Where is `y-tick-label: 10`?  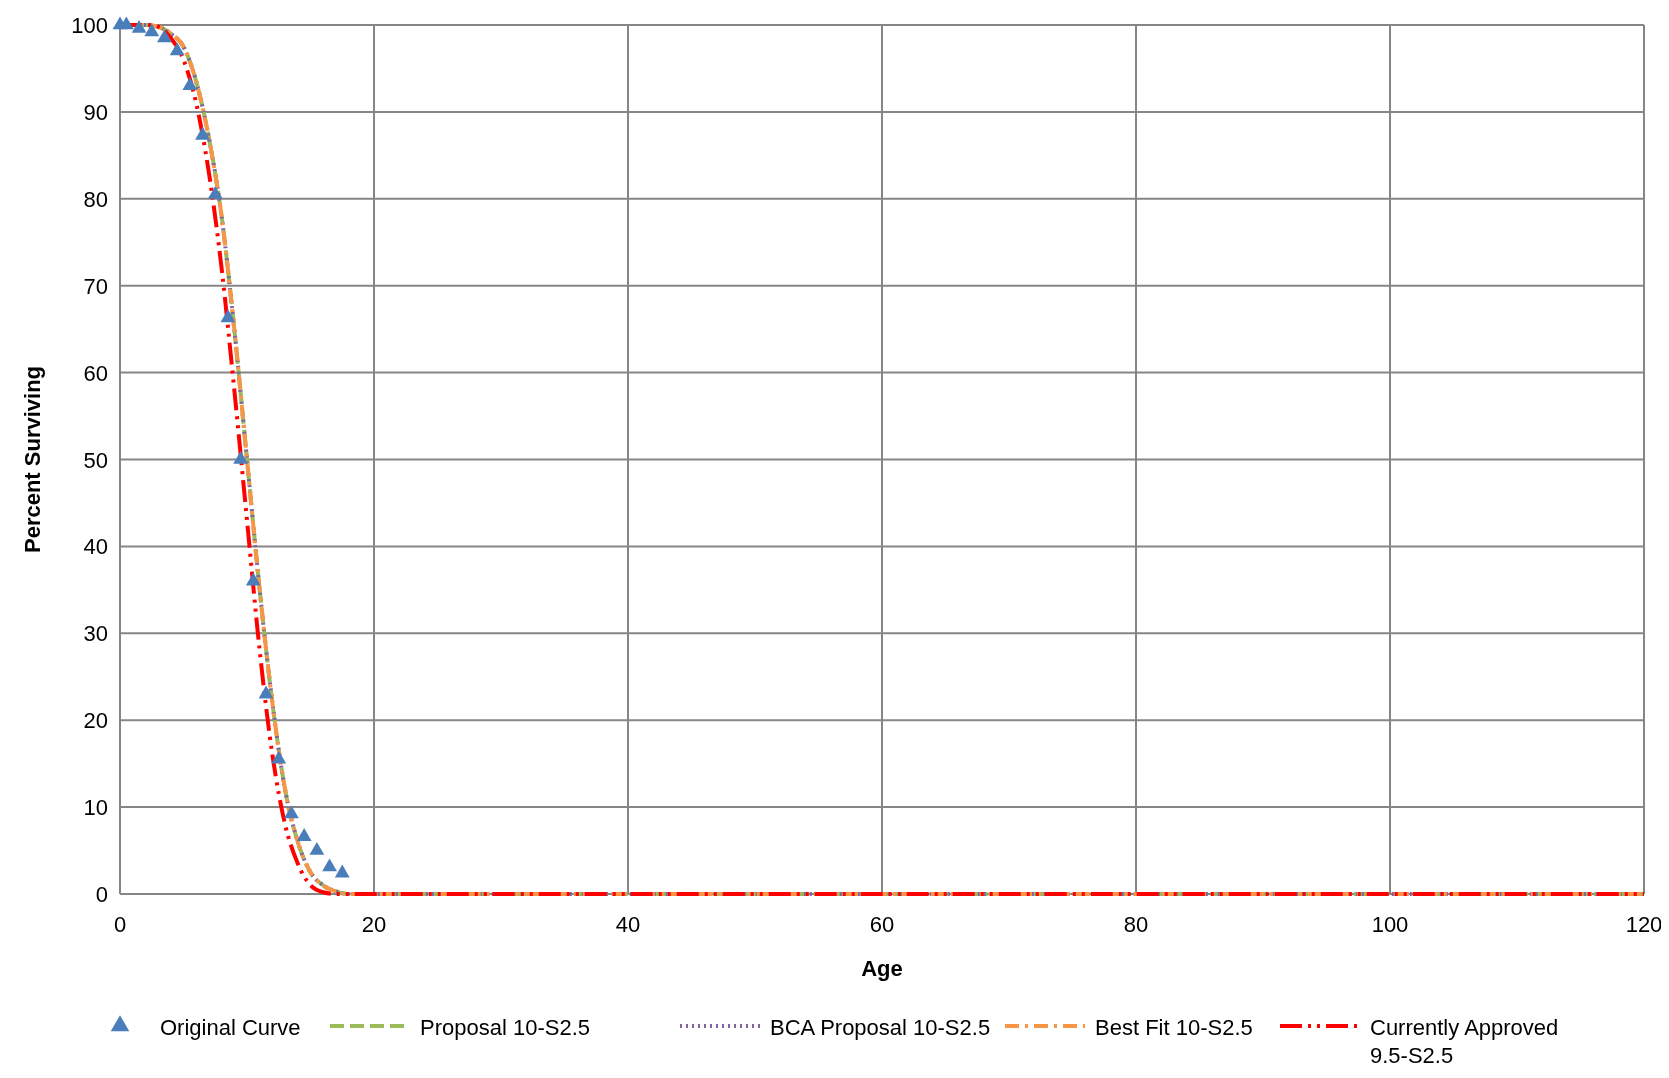 y-tick-label: 10 is located at coordinates (95, 808).